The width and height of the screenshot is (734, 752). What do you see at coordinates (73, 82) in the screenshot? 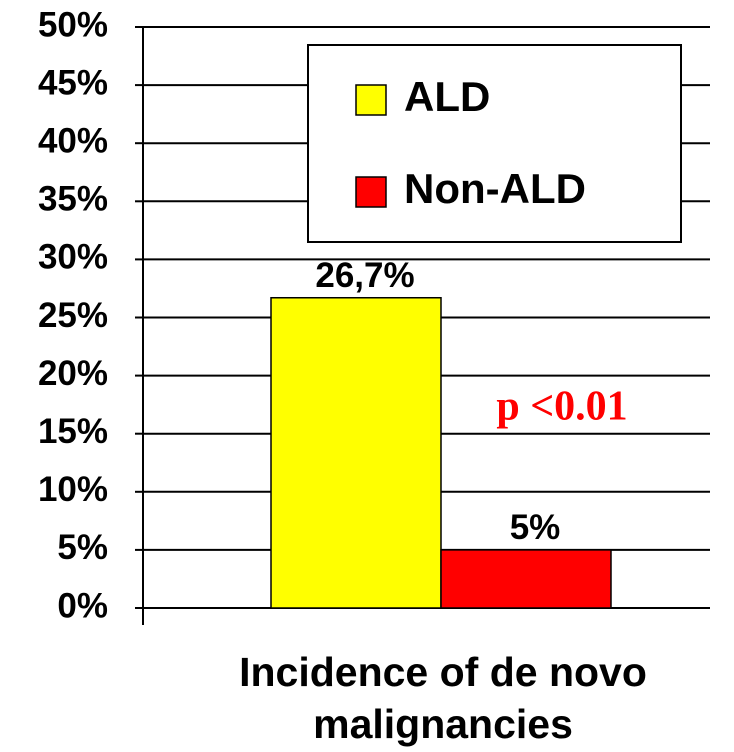
I see `y-tick-label: 45%` at bounding box center [73, 82].